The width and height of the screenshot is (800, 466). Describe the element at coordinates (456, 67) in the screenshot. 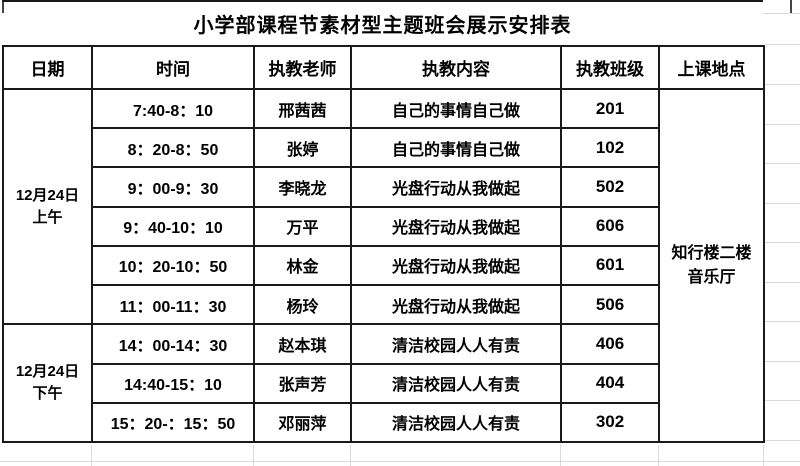

I see `column-header-content: 执教内容` at that location.